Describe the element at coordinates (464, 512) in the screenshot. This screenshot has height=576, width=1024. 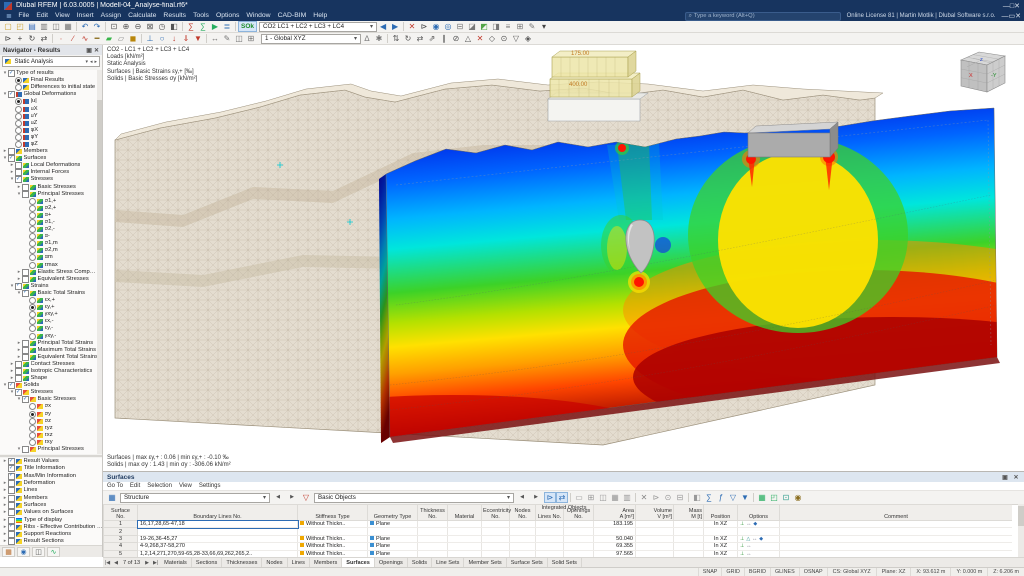
I see `column-header: Material` at that location.